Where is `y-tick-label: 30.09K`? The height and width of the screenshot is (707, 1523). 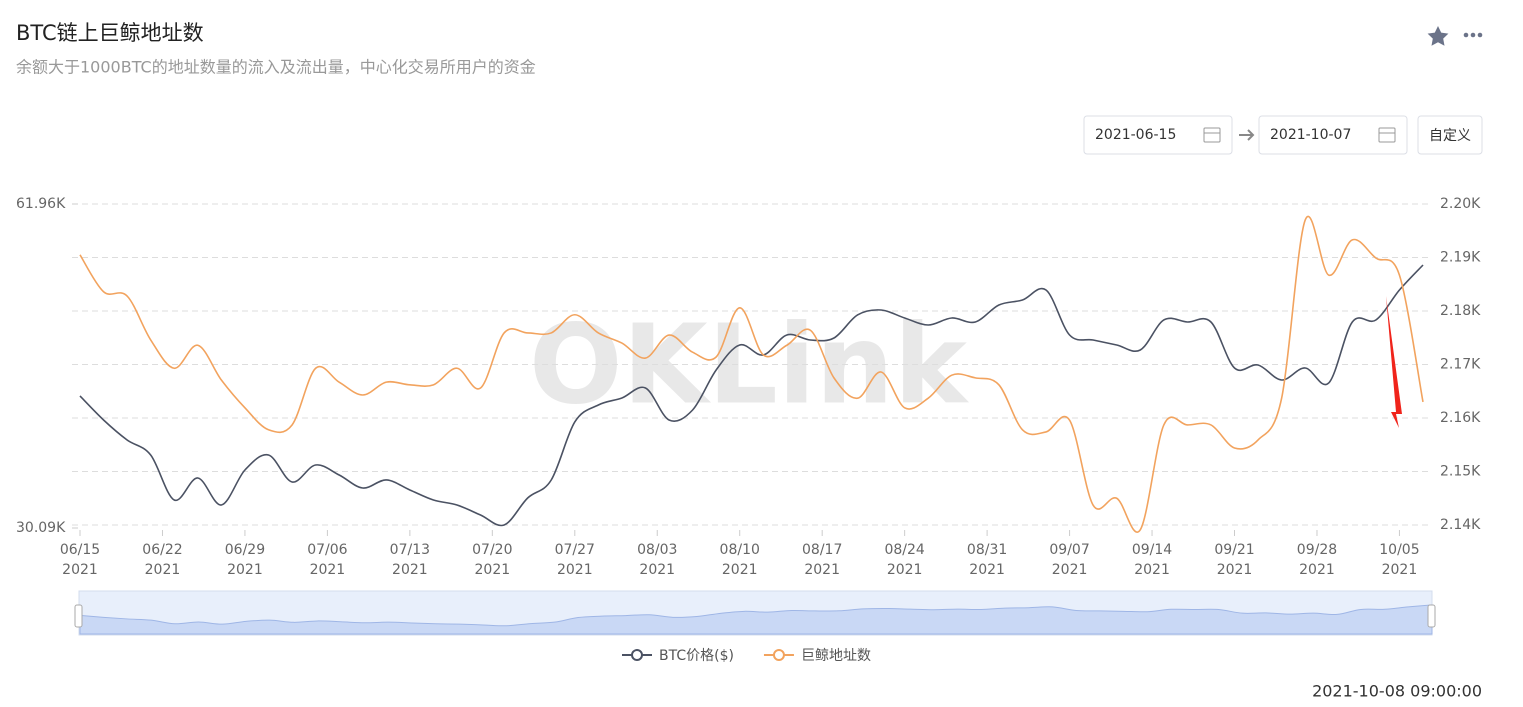
y-tick-label: 30.09K is located at coordinates (41, 528).